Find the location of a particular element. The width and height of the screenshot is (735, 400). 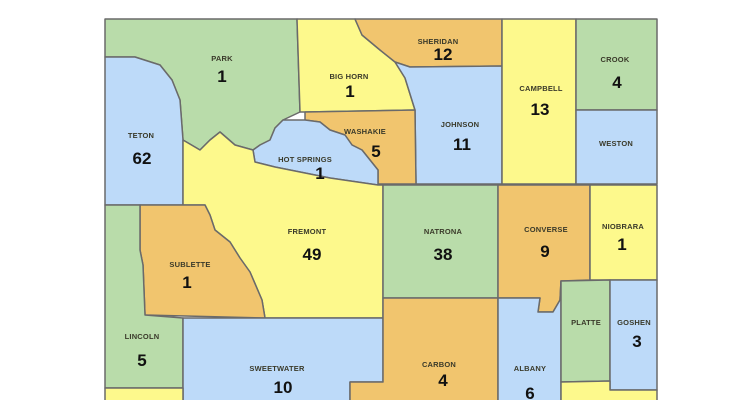

county-name-lincoln: LINCOLN is located at coordinates (142, 336).